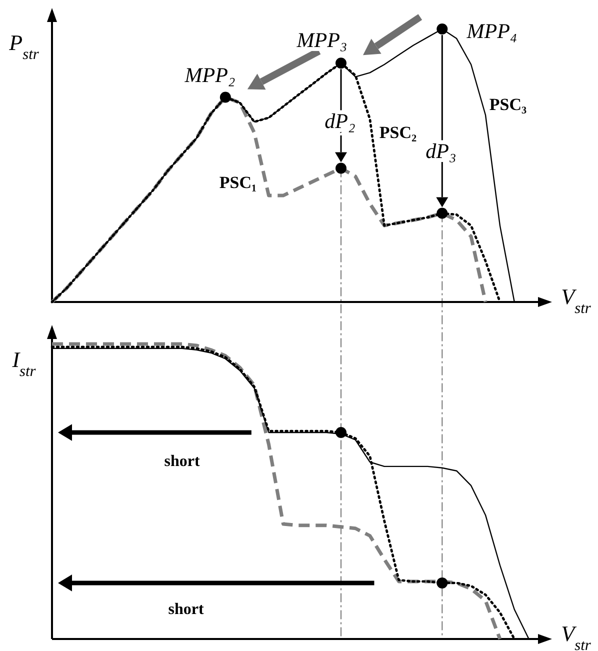 Image resolution: width=598 pixels, height=651 pixels. What do you see at coordinates (24, 46) in the screenshot?
I see `y-axis-title: P$_{str}$` at bounding box center [24, 46].